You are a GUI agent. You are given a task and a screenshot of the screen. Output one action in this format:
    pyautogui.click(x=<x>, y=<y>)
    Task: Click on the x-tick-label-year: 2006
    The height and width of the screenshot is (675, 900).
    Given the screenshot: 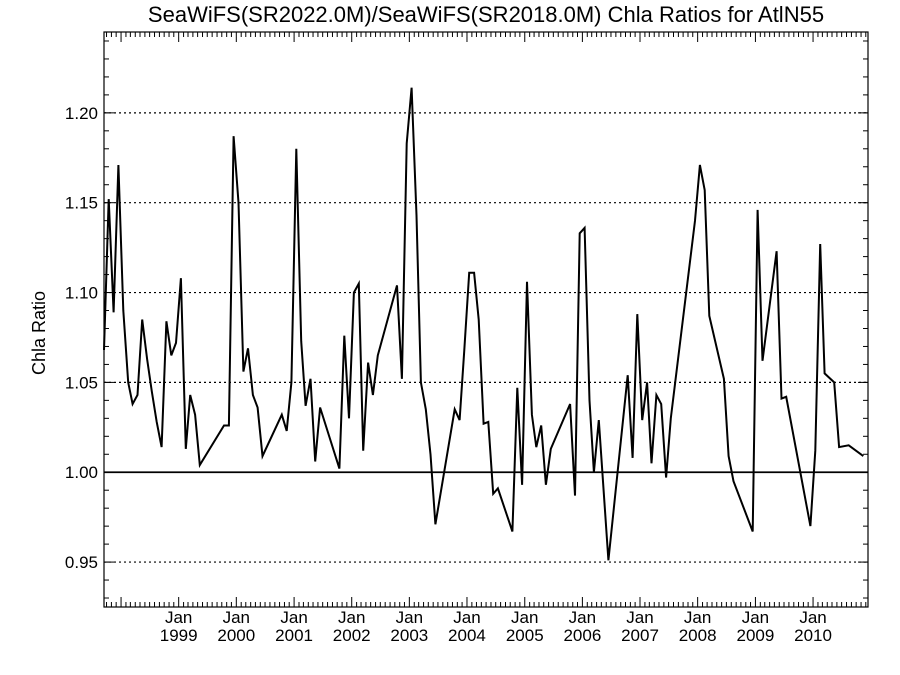 What is the action you would take?
    pyautogui.click(x=582, y=635)
    